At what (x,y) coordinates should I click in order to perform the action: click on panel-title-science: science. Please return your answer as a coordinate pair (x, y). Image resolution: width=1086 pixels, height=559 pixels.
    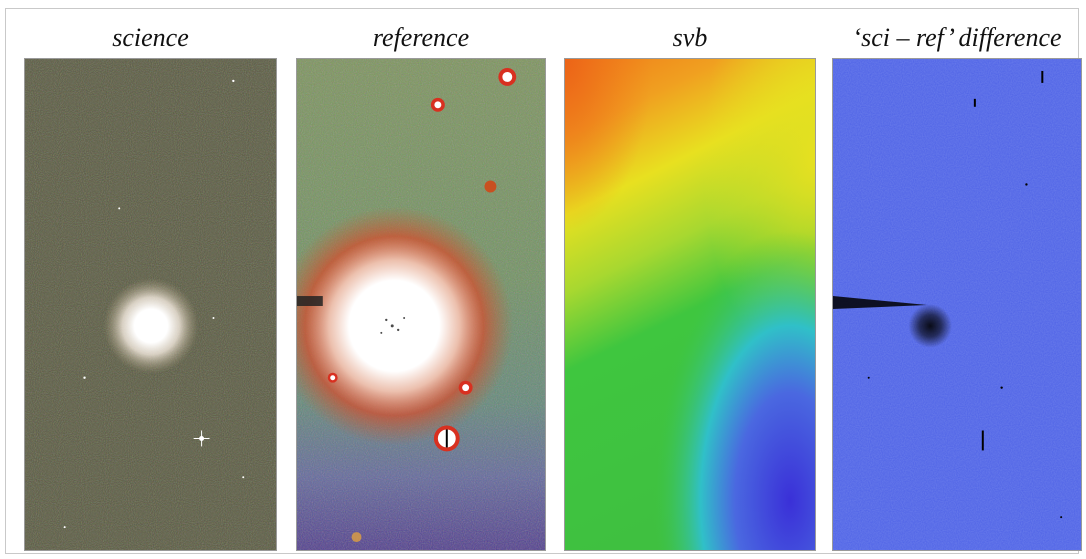
    Looking at the image, I should click on (150, 37).